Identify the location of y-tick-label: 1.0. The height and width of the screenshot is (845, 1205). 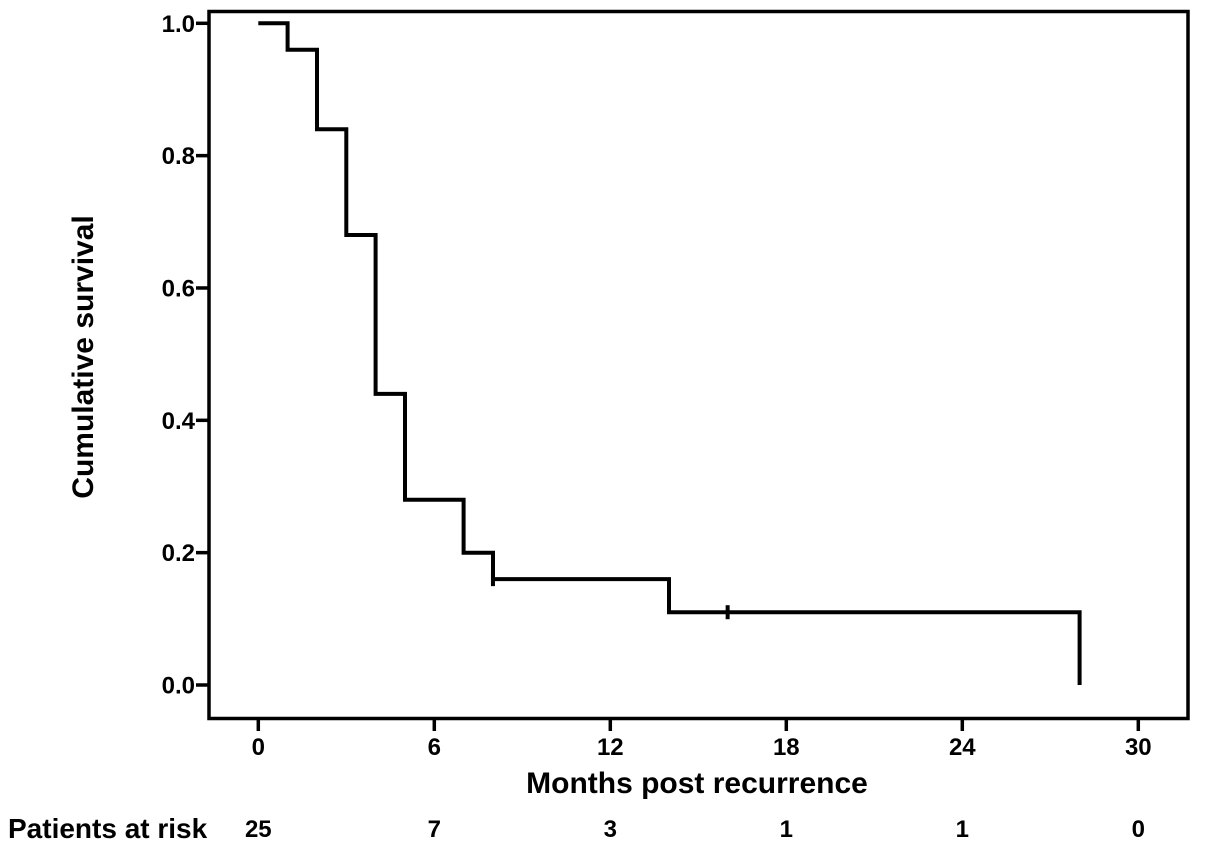
(178, 24).